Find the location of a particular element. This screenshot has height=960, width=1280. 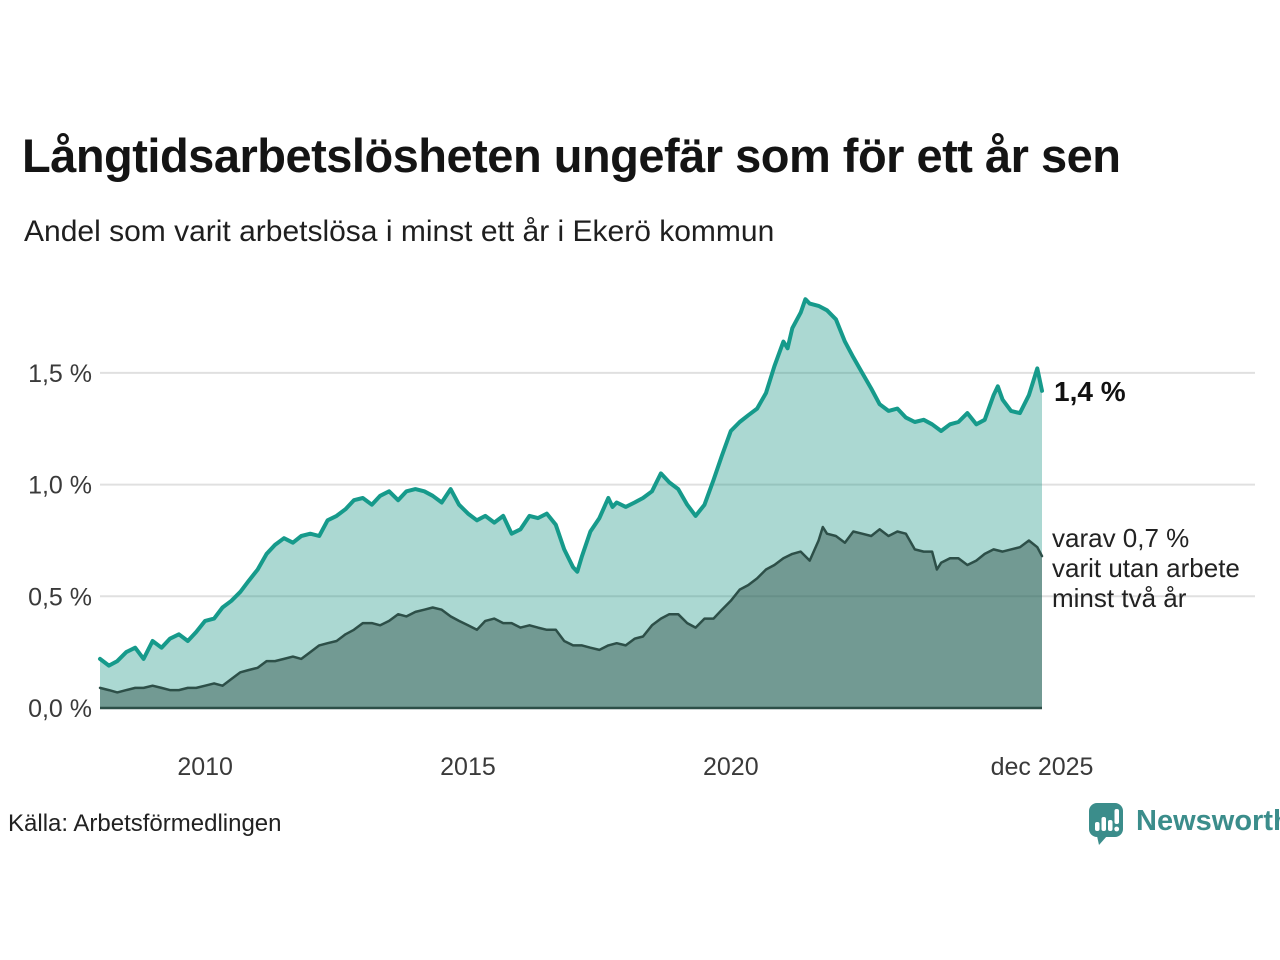

svg-text: 2020 is located at coordinates (731, 767).